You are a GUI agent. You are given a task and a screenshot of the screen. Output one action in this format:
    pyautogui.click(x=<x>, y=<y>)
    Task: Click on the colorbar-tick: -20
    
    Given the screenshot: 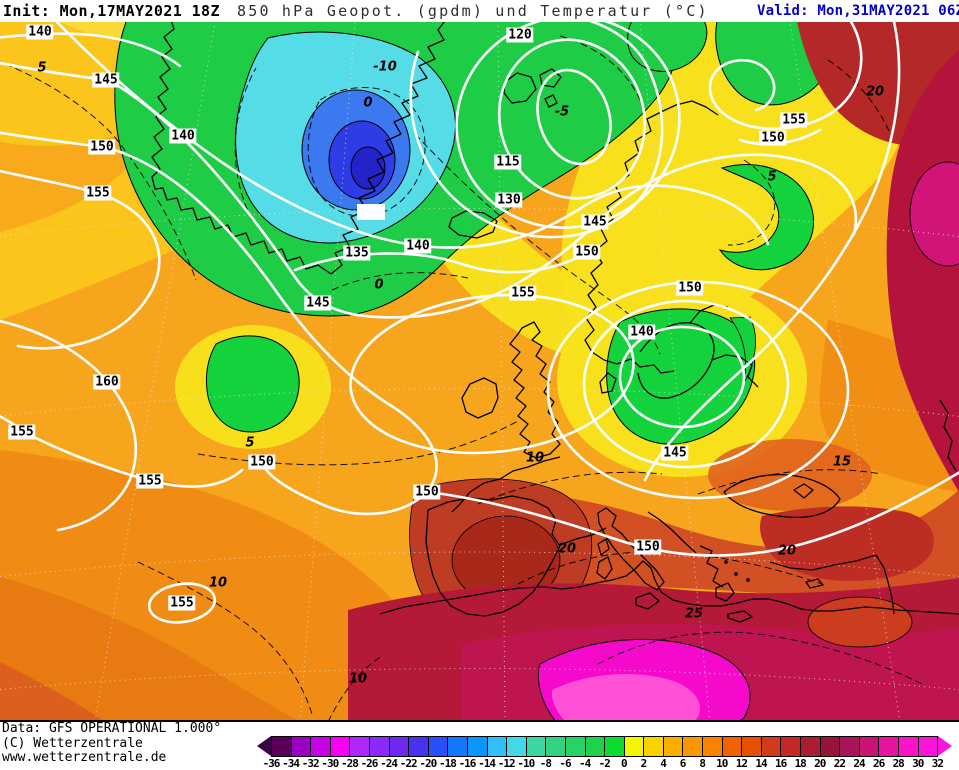 What is the action you would take?
    pyautogui.click(x=428, y=763)
    